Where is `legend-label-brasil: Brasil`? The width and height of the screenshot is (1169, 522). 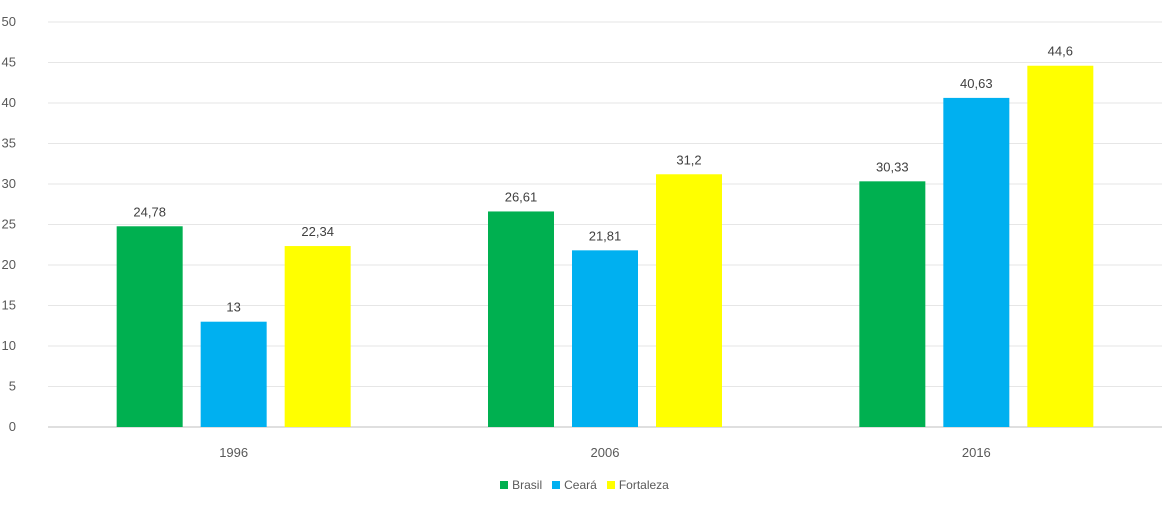 legend-label-brasil: Brasil is located at coordinates (527, 485).